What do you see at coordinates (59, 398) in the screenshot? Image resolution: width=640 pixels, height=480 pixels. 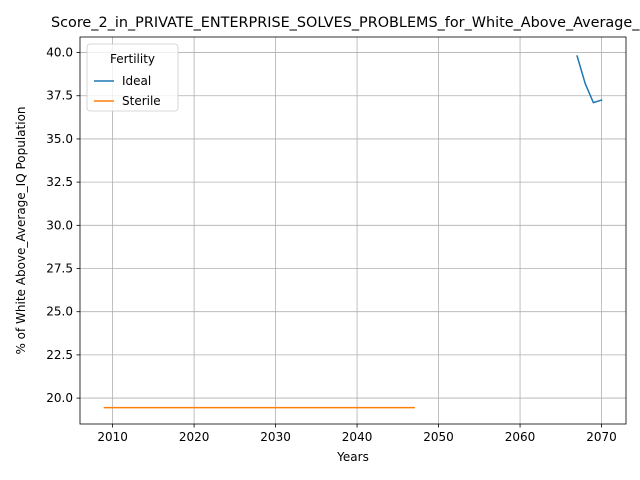 I see `y-tick-label: 20.0` at bounding box center [59, 398].